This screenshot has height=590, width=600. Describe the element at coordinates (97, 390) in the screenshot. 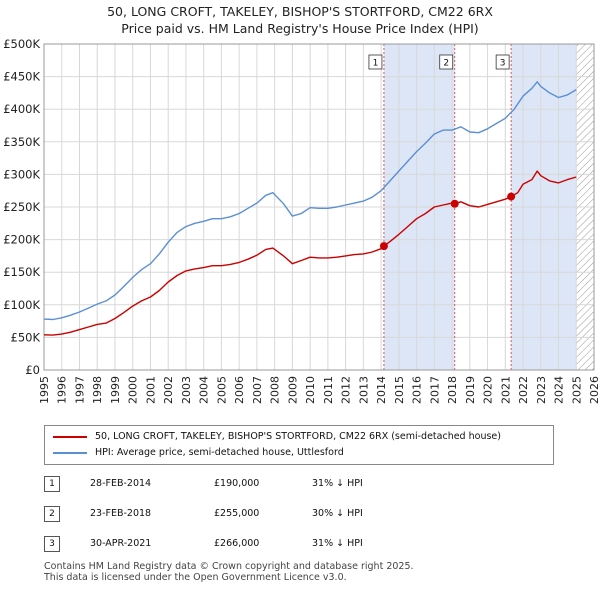

I see `x-tick-label: 1998` at that location.